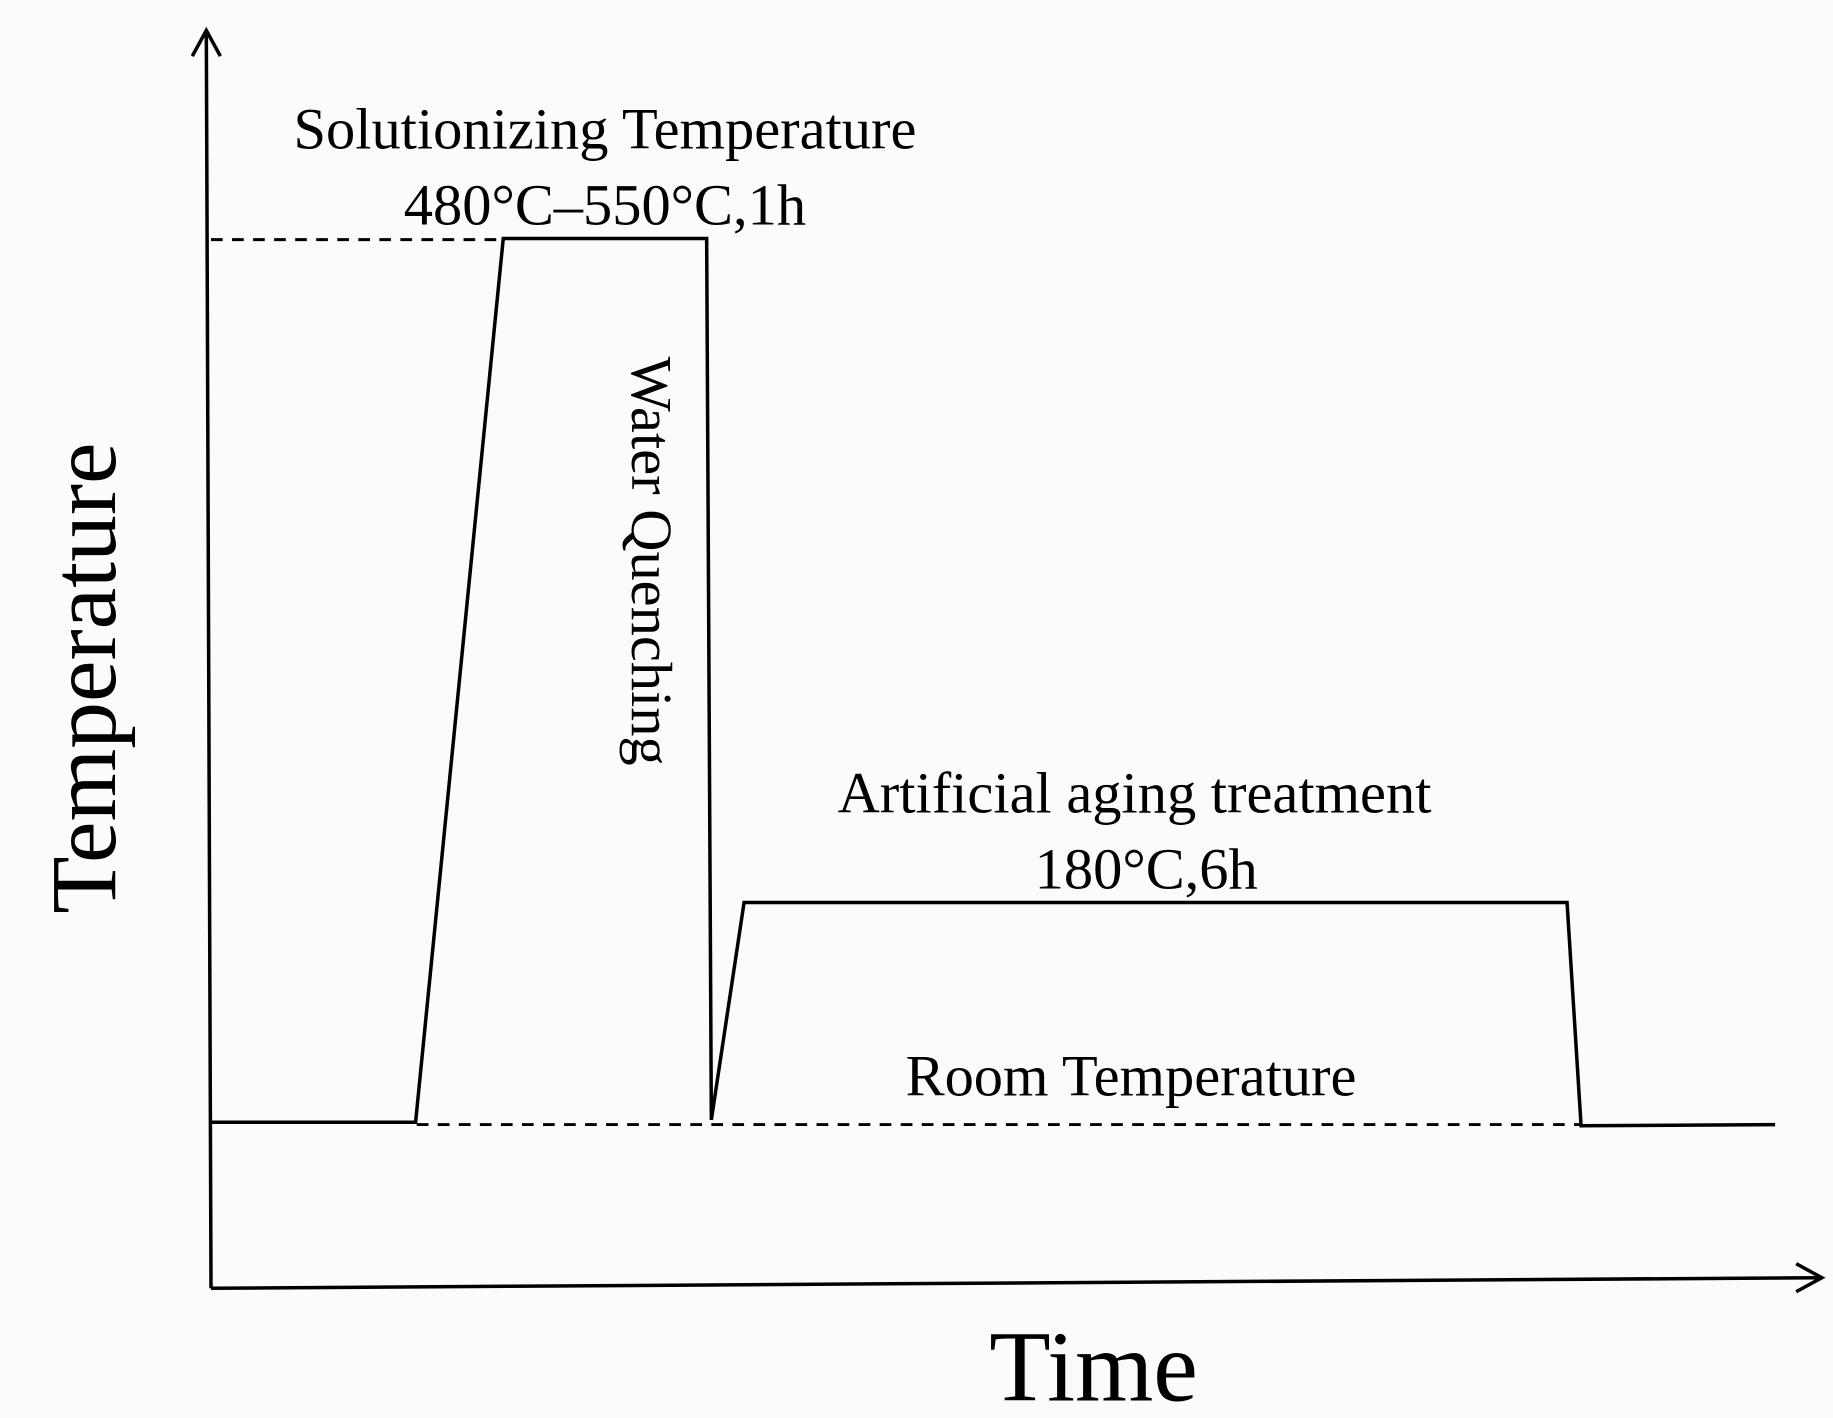  What do you see at coordinates (605, 128) in the screenshot?
I see `annotation: Solutionizing Temperature` at bounding box center [605, 128].